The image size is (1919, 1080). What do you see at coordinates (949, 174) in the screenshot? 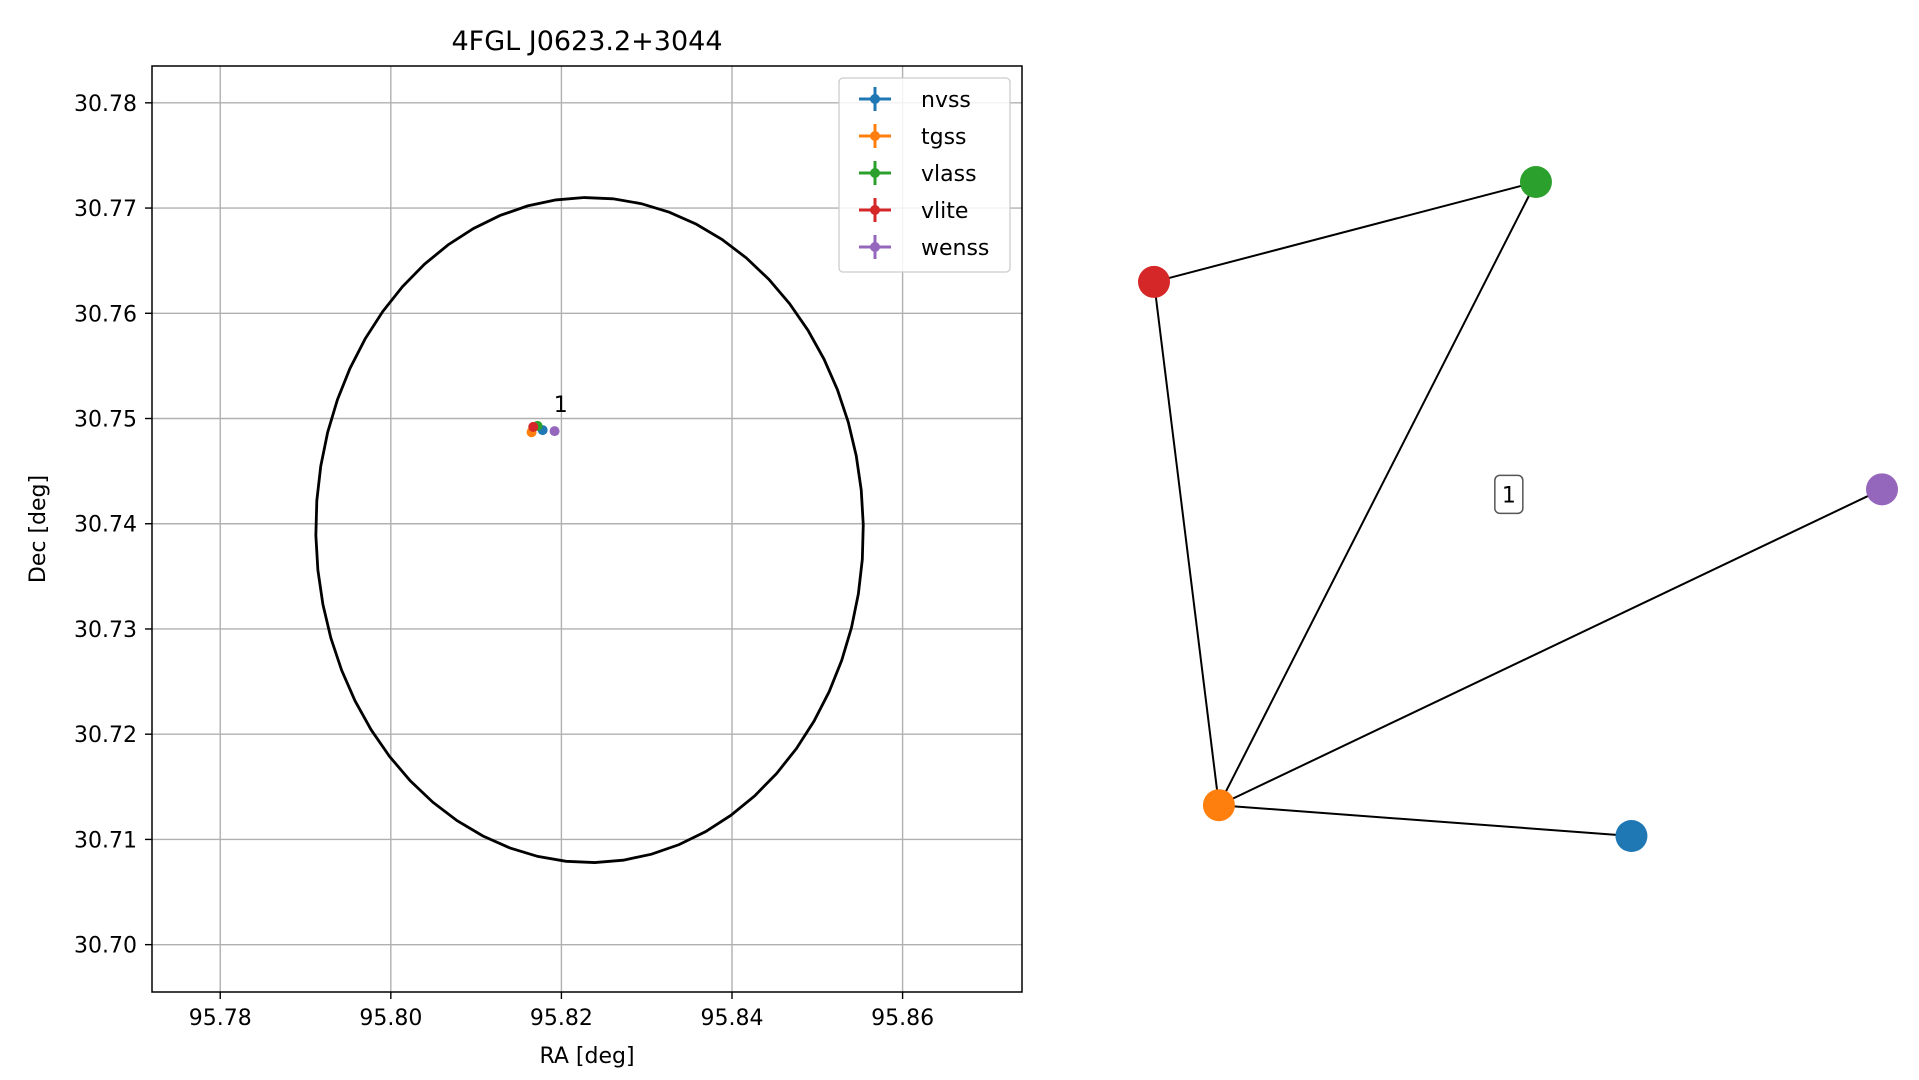
I see `legend-label-vlass: vlass` at bounding box center [949, 174].